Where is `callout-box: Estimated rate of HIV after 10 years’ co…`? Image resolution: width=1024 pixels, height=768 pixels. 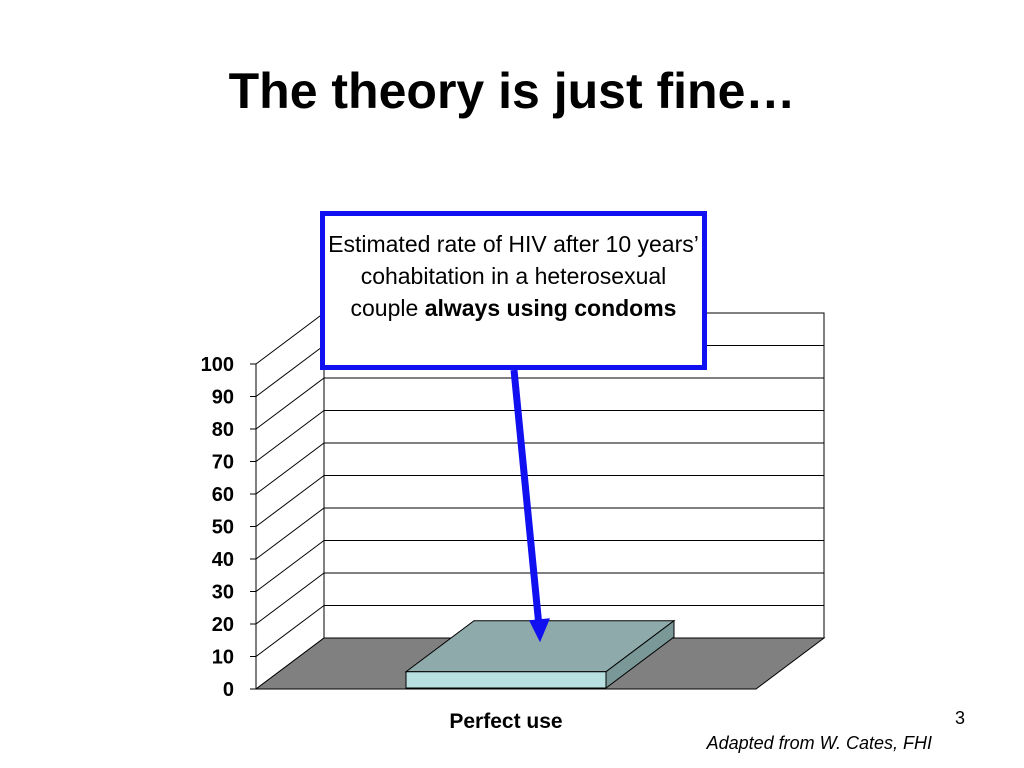 callout-box: Estimated rate of HIV after 10 years’ co… is located at coordinates (513, 290).